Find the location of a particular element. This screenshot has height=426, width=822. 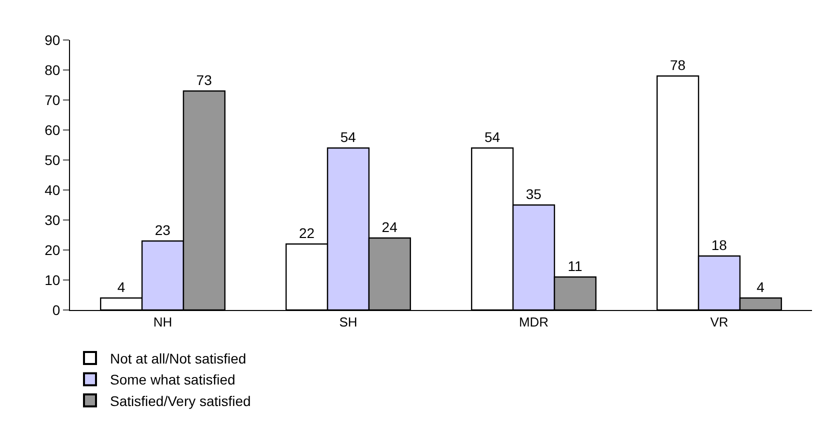

data-label: 22 is located at coordinates (306, 233).